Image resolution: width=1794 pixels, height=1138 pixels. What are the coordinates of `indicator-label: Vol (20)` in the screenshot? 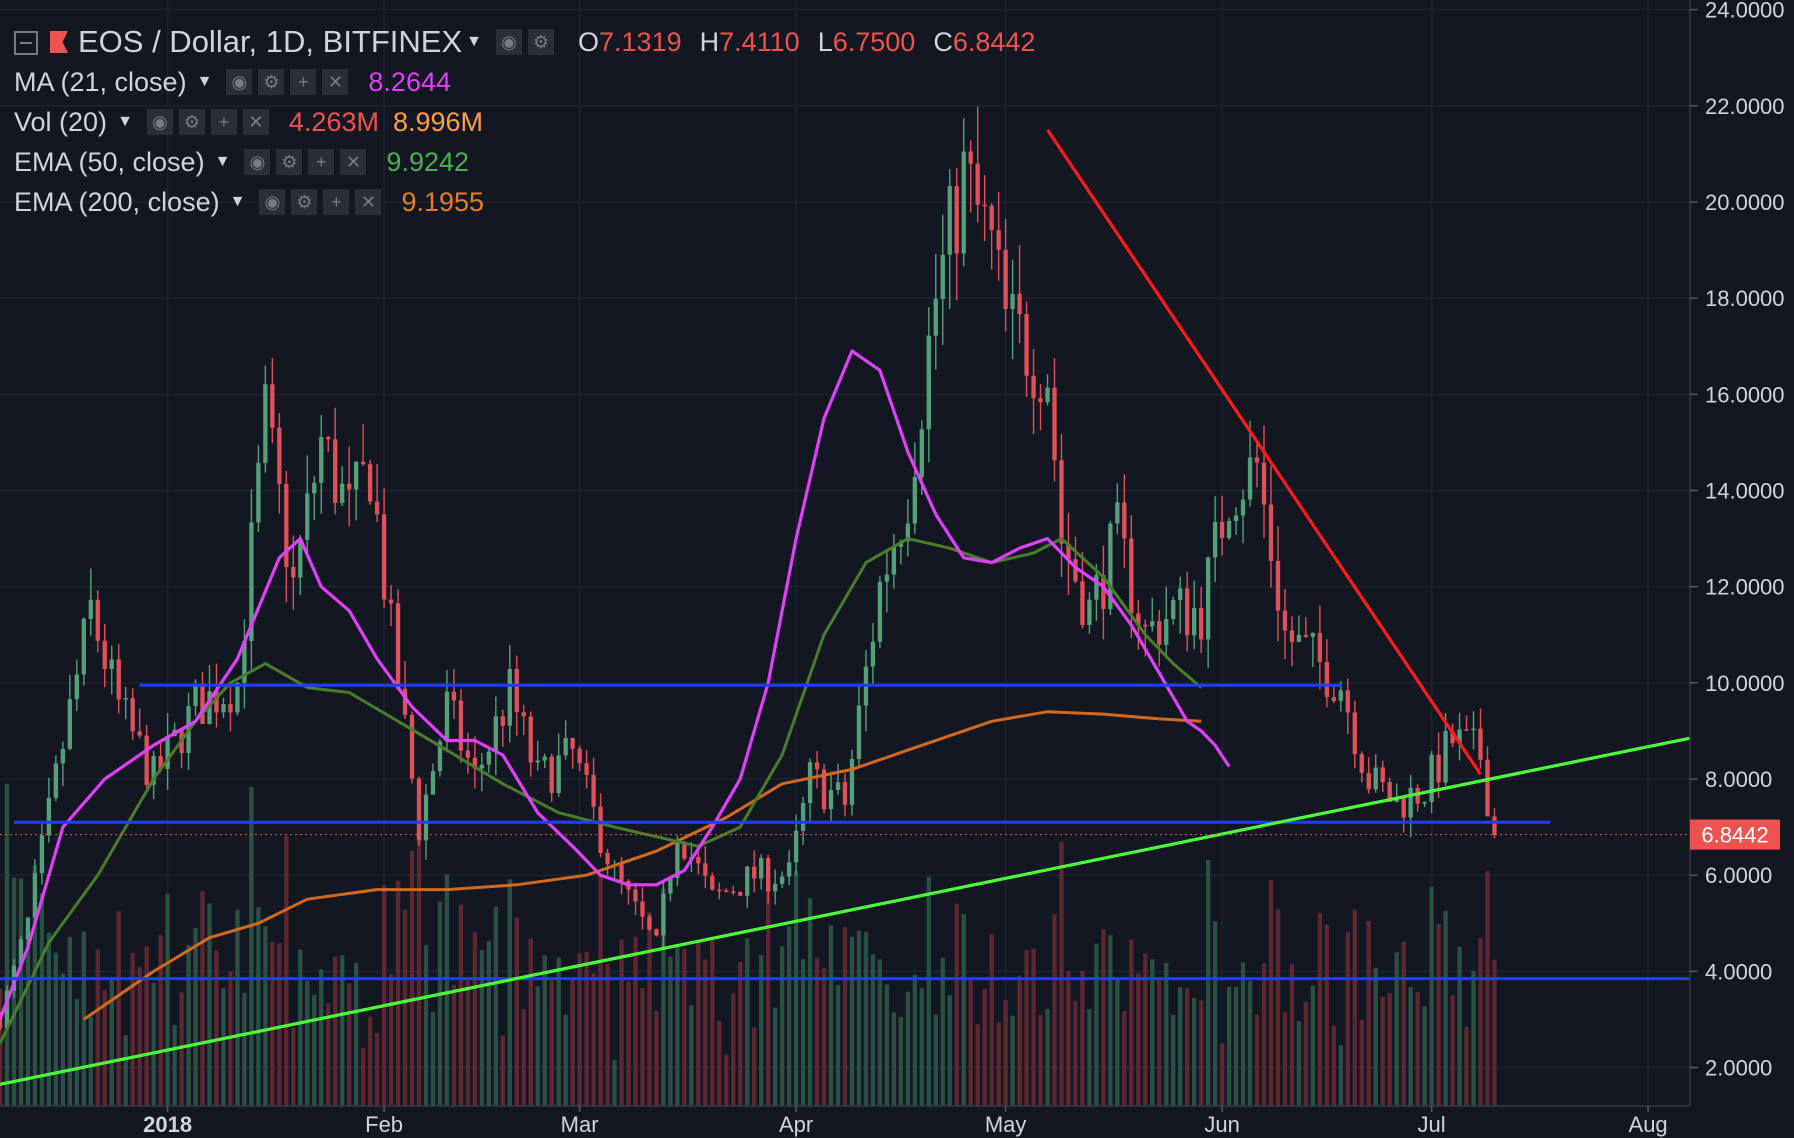 It's located at (61, 122).